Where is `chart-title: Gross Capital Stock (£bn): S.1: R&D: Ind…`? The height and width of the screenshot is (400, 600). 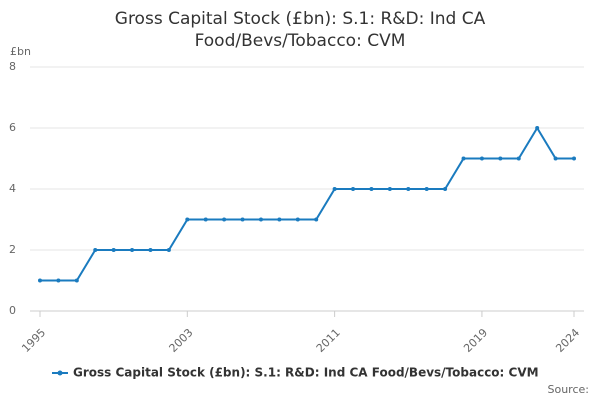 chart-title: Gross Capital Stock (£bn): S.1: R&D: Ind… is located at coordinates (300, 30).